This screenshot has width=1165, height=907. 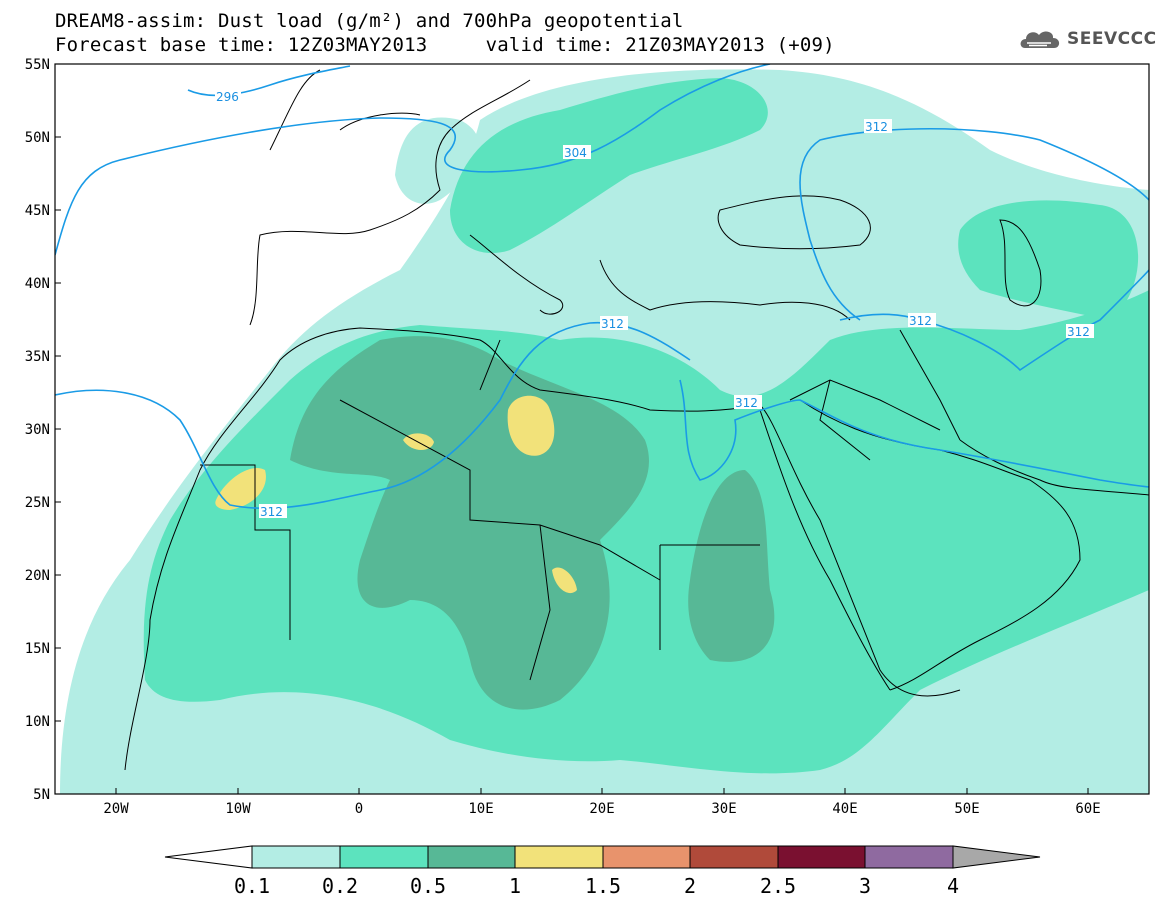 What do you see at coordinates (37, 211) in the screenshot?
I see `lat-label: 45N` at bounding box center [37, 211].